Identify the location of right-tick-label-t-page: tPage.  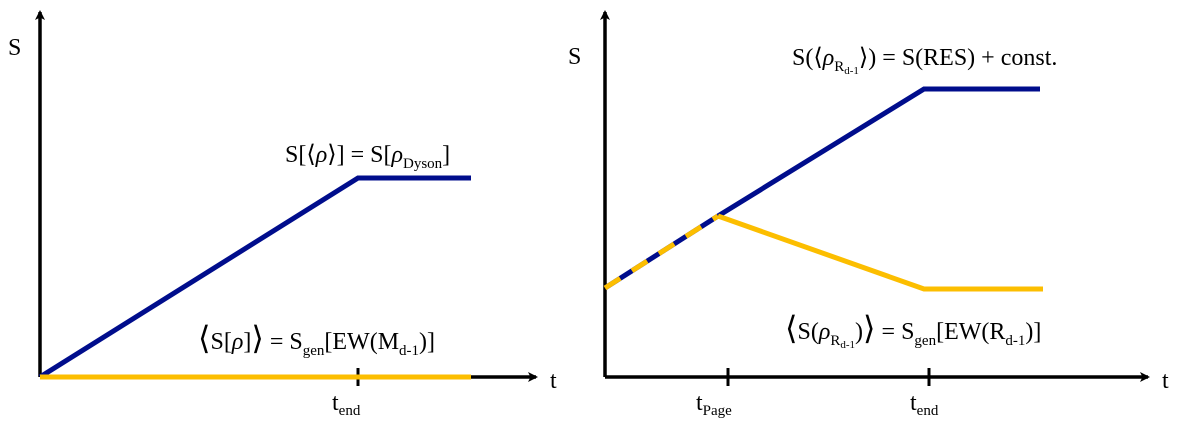
(714, 404).